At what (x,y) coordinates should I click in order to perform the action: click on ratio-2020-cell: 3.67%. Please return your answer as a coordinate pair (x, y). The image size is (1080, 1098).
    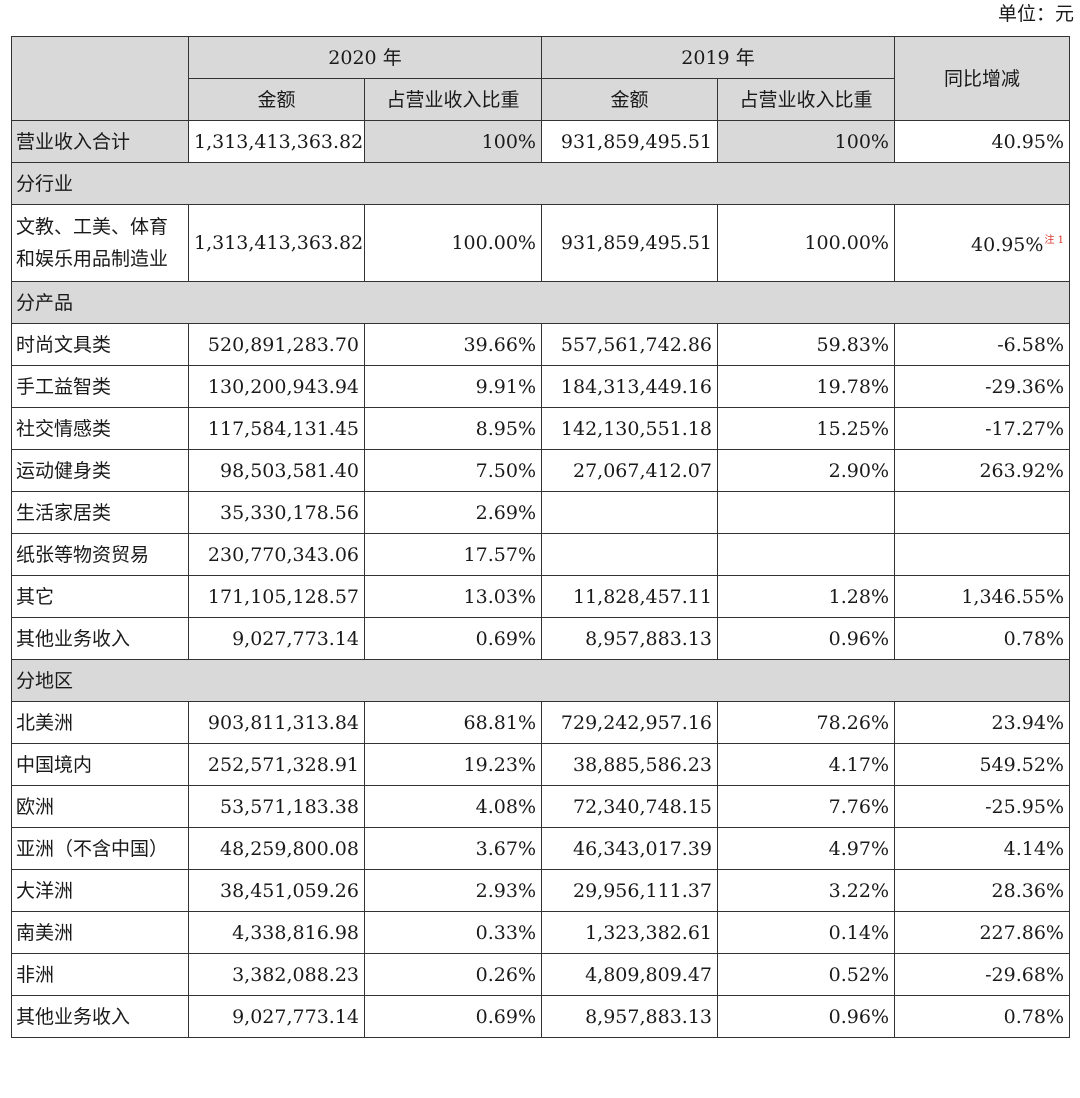
    Looking at the image, I should click on (453, 848).